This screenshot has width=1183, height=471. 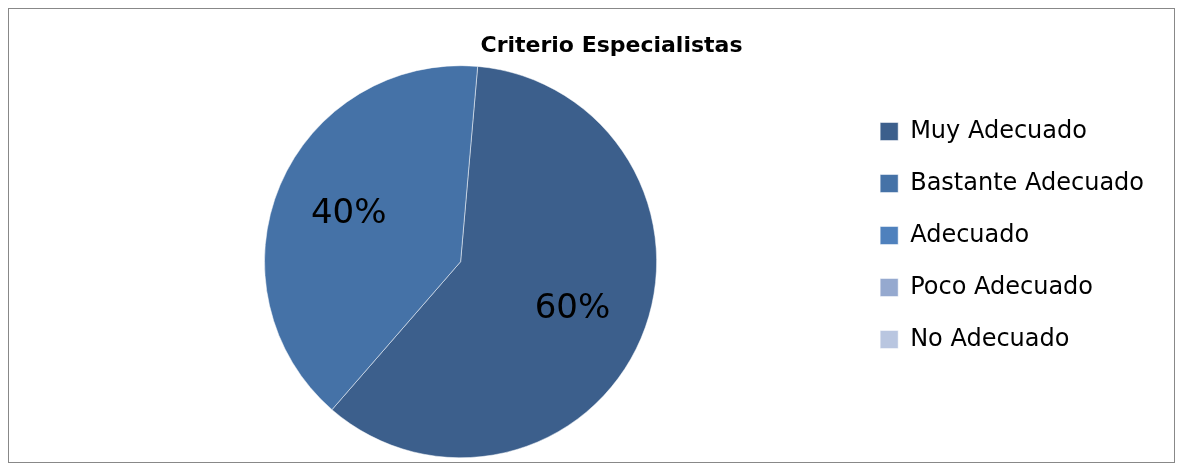 I want to click on chart-title: Criterio Especialistas, so click(x=611, y=44).